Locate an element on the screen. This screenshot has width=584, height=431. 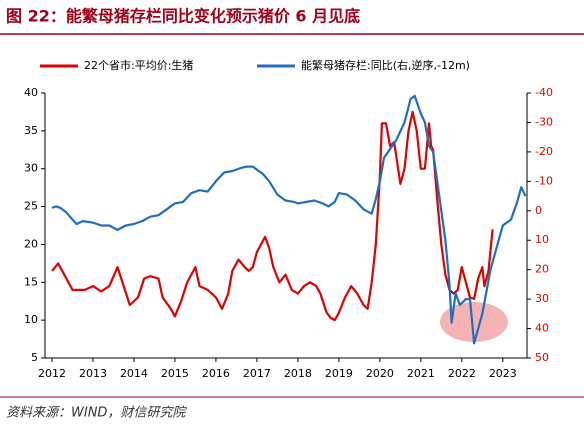
legend-label: 22个省市:平均价:生猪 is located at coordinates (138, 65).